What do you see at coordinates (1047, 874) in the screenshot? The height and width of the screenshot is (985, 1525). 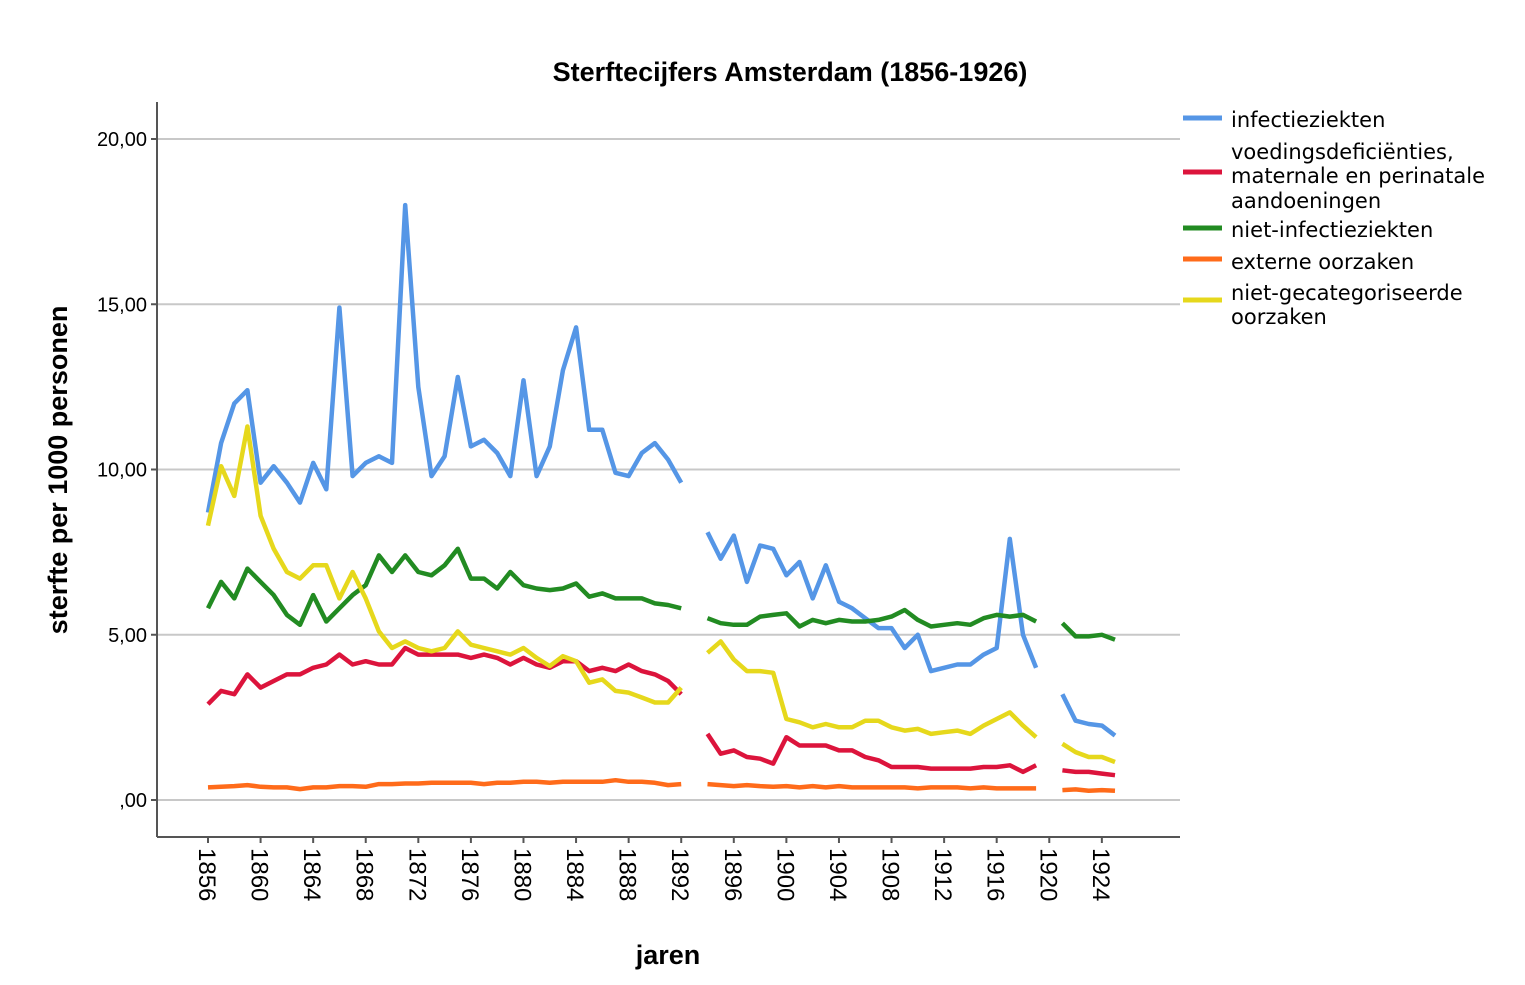 I see `x-tick-label: 1920` at bounding box center [1047, 874].